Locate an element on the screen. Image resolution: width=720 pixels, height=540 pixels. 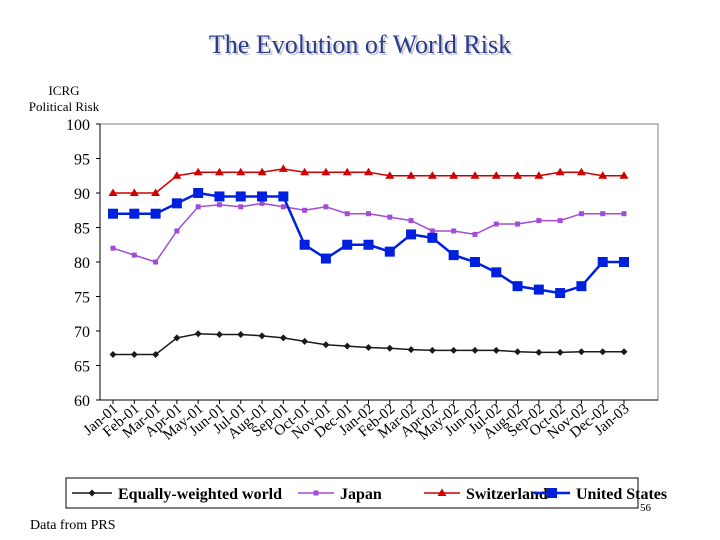
y-tick-label: 85 is located at coordinates (82, 229).